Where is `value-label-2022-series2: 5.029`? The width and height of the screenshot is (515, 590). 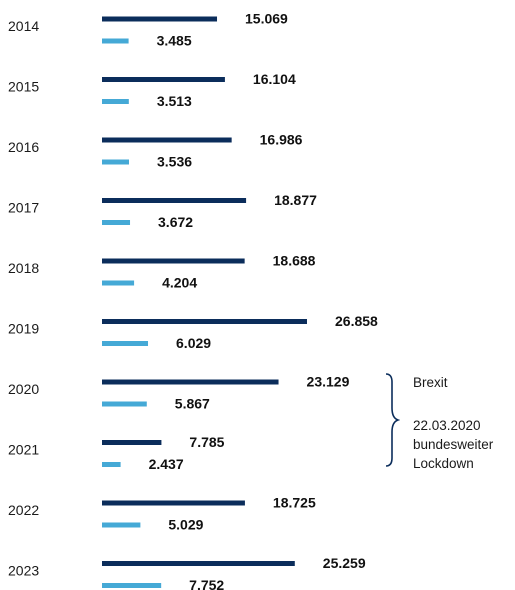
value-label-2022-series2: 5.029 is located at coordinates (185, 525).